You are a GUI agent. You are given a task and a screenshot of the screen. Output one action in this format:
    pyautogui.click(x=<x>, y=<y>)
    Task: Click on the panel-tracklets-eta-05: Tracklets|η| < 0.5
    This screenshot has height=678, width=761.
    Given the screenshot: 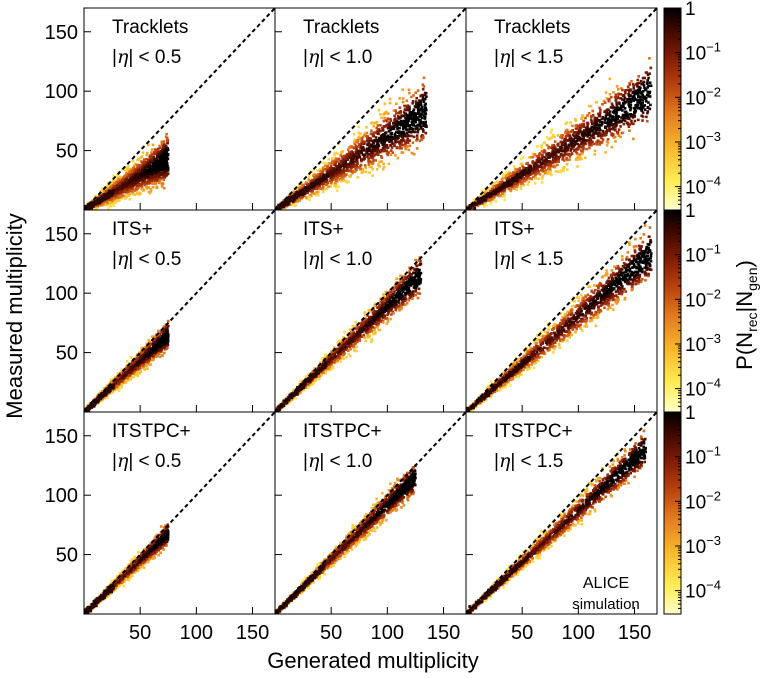 What is the action you would take?
    pyautogui.click(x=179, y=109)
    